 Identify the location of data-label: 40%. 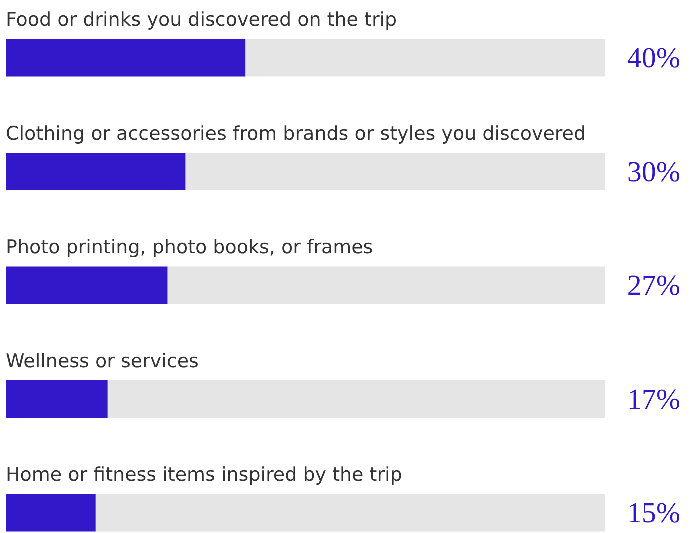
(654, 58).